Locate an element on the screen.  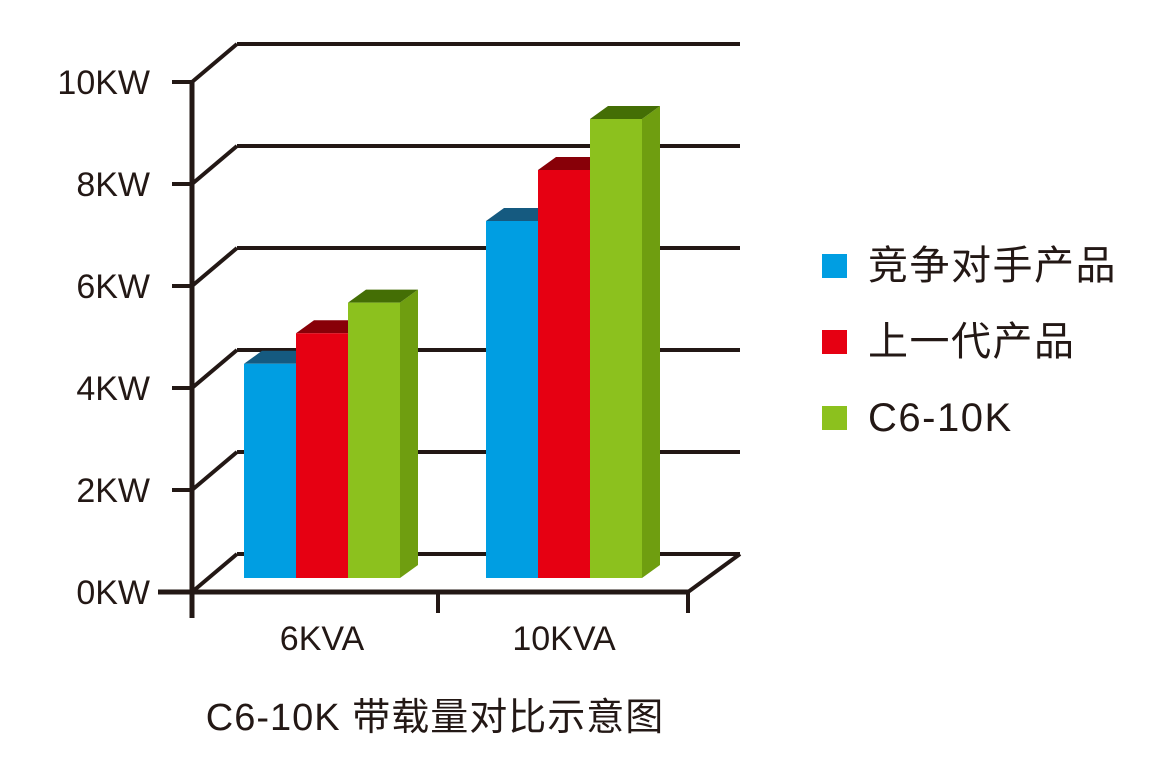
chart-legend: 竞争对手产品 上一代产品 C6-10K is located at coordinates (969, 342).